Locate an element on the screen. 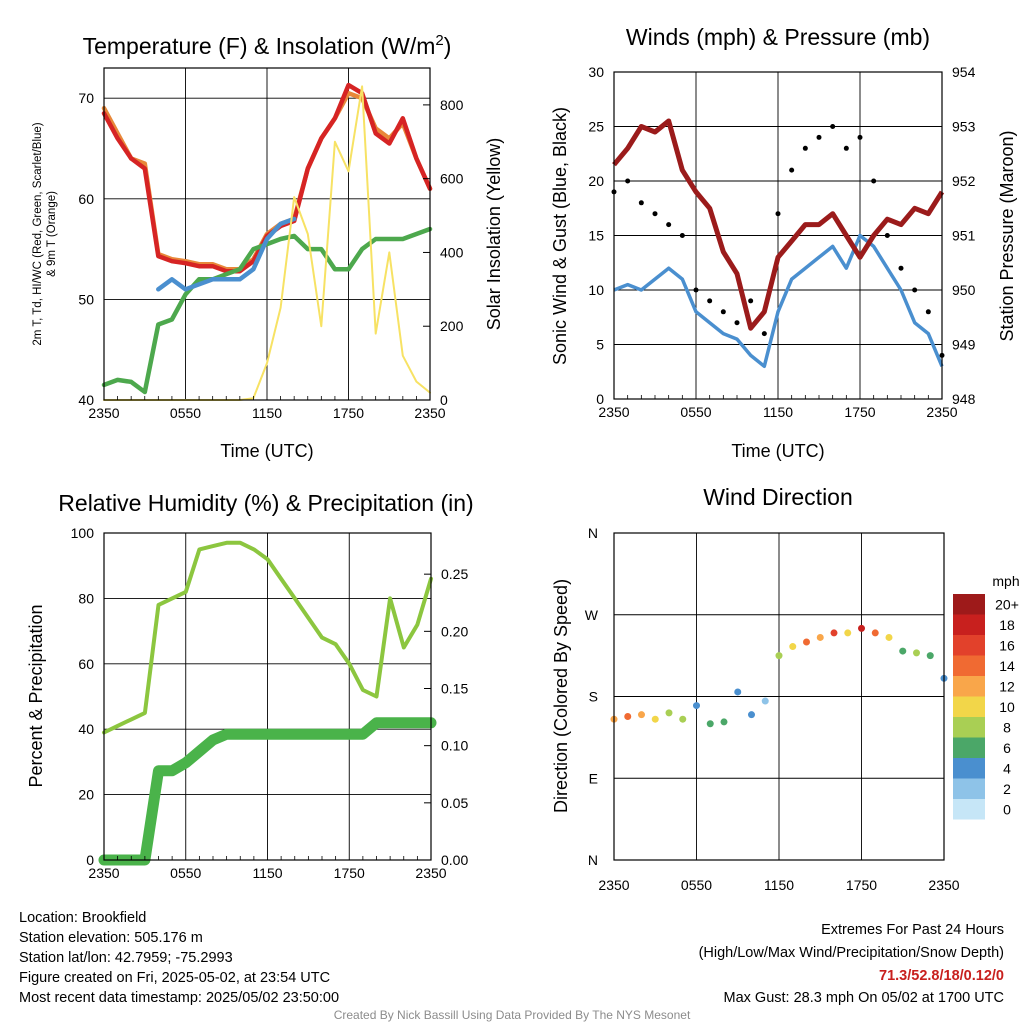  precipitation-line is located at coordinates (267, 791).